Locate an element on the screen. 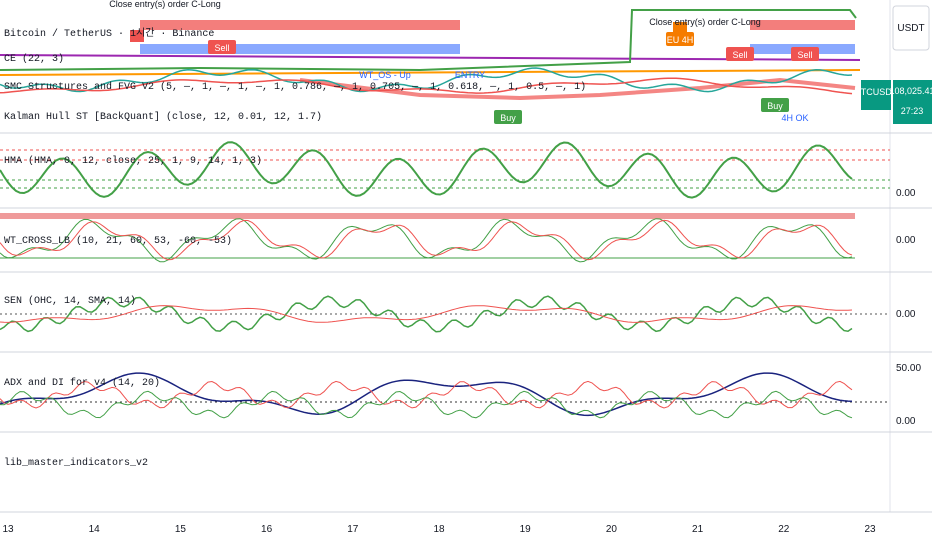  date-label: 13 is located at coordinates (8, 529).